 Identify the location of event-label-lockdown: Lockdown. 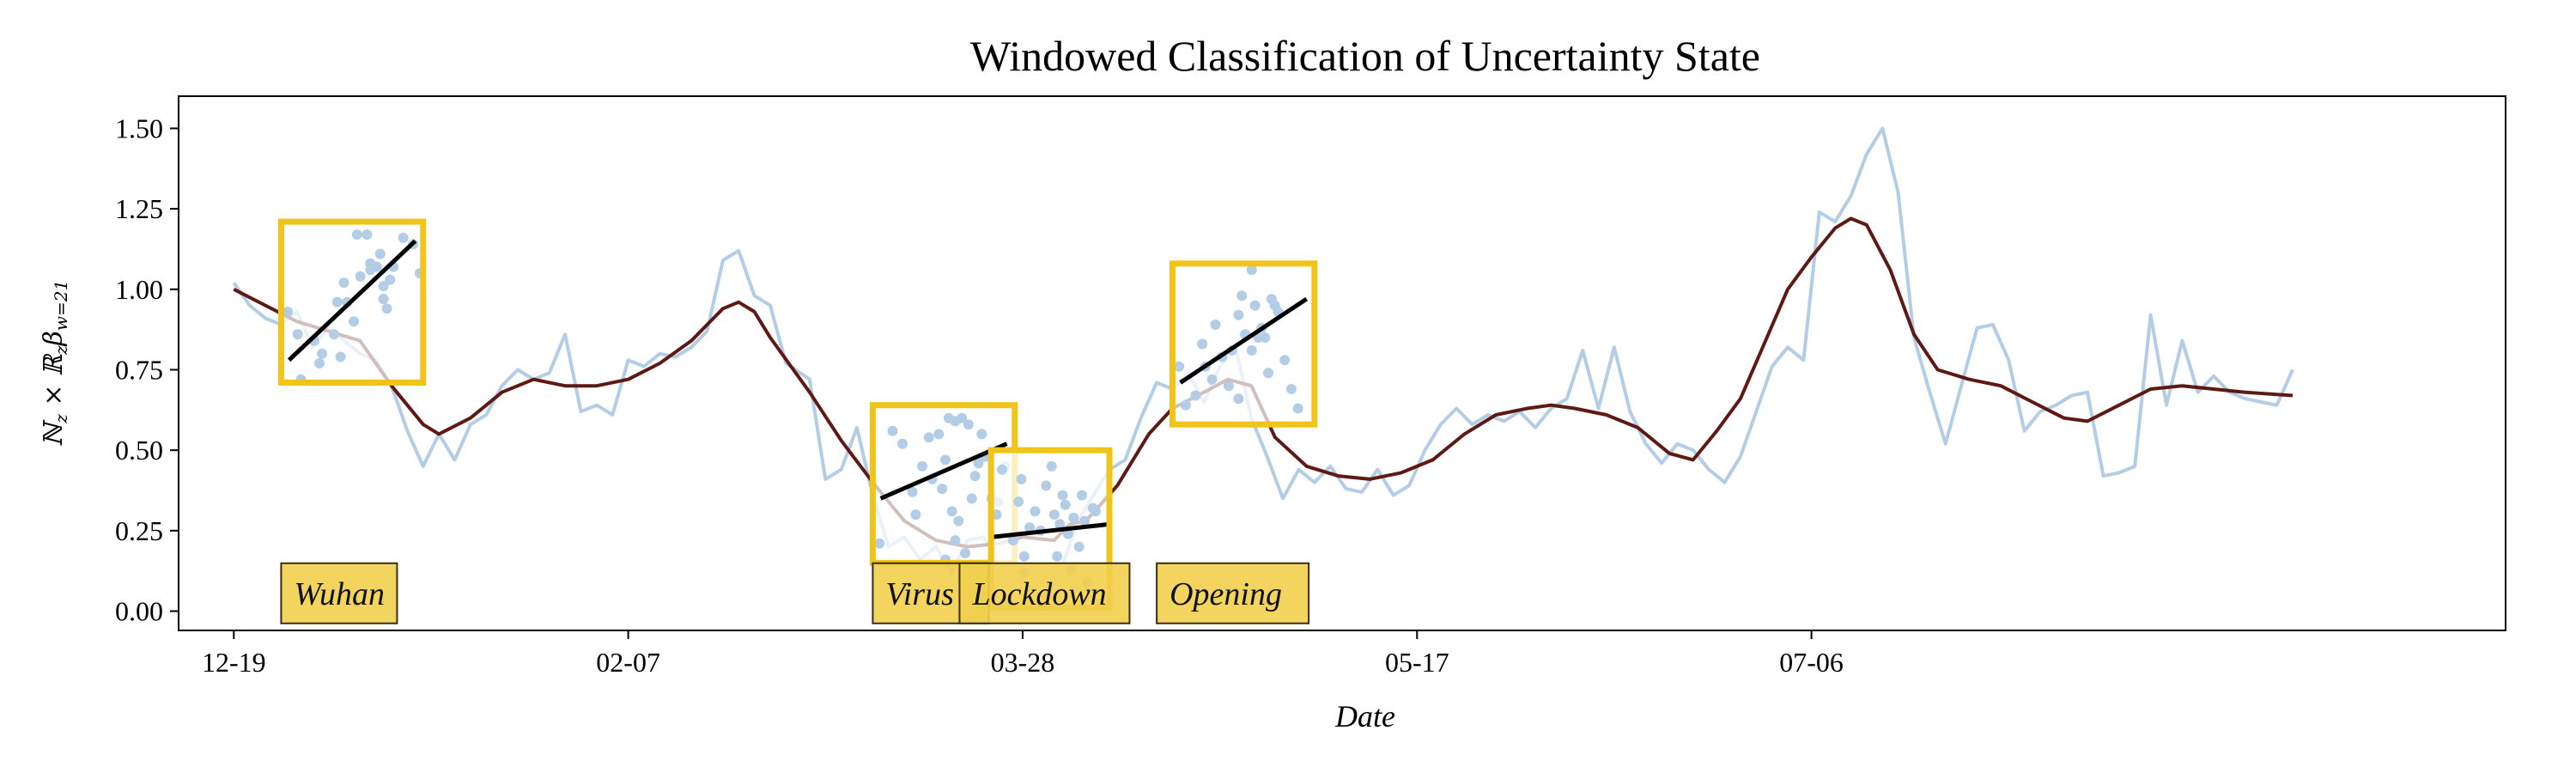
(1045, 593).